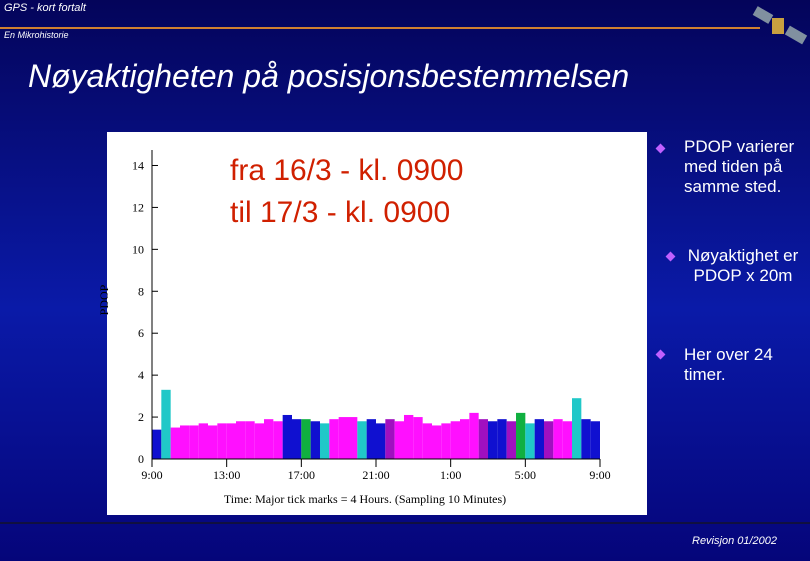 Image resolution: width=810 pixels, height=561 pixels. I want to click on y-tick-label: 2, so click(141, 417).